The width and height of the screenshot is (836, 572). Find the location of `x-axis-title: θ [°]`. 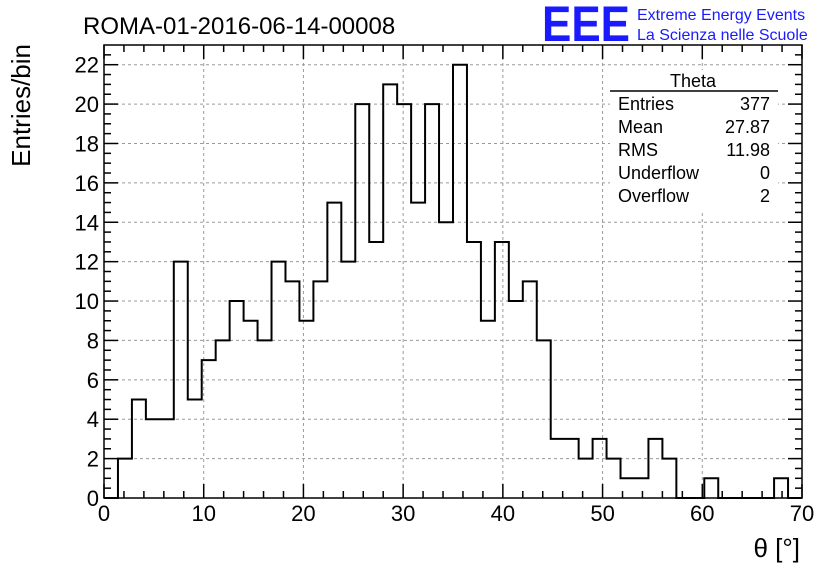

x-axis-title: θ [°] is located at coordinates (776, 548).